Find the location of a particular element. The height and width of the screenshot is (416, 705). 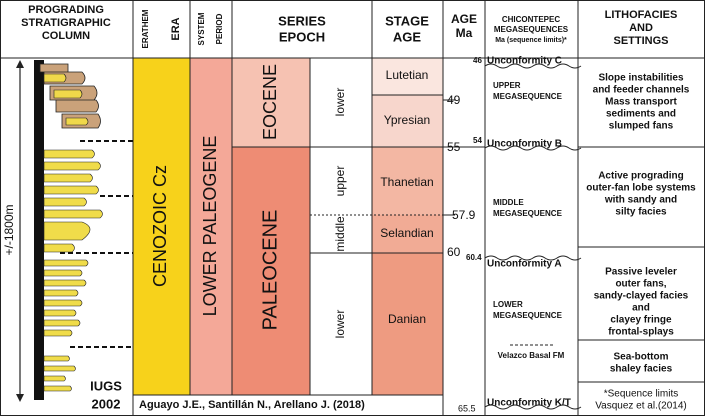

paleocene-cell is located at coordinates (271, 271).